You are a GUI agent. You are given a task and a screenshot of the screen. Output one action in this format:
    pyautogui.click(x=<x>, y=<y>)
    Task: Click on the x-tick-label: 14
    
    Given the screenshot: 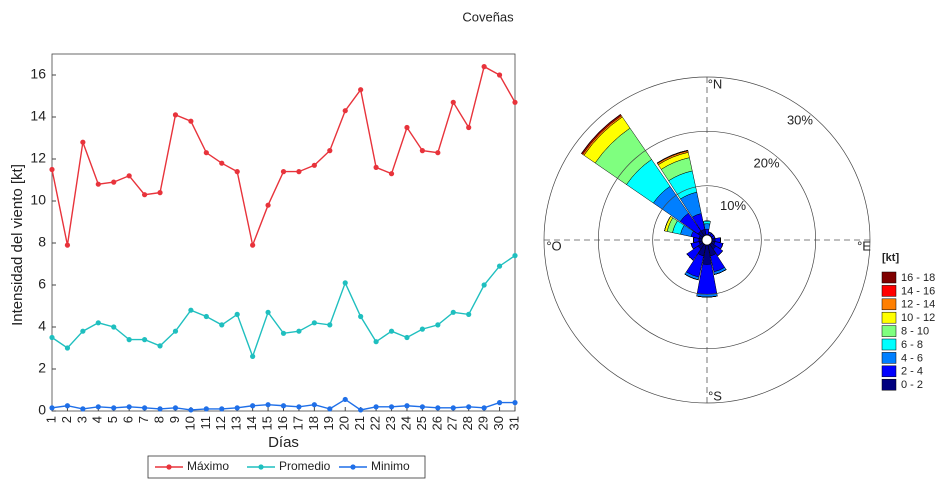 What is the action you would take?
    pyautogui.click(x=251, y=423)
    